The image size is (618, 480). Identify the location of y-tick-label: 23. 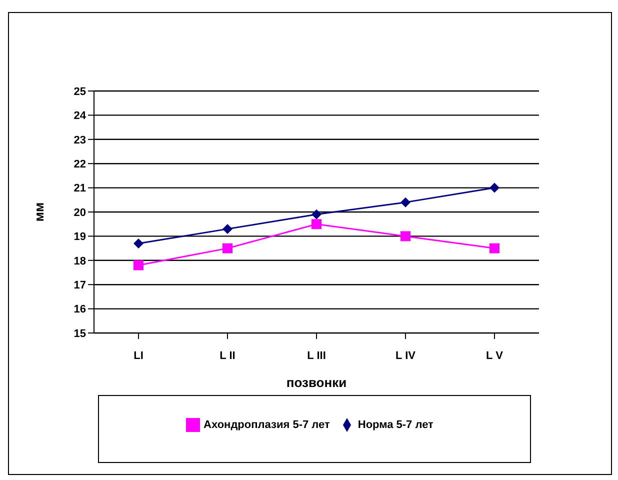
(80, 140).